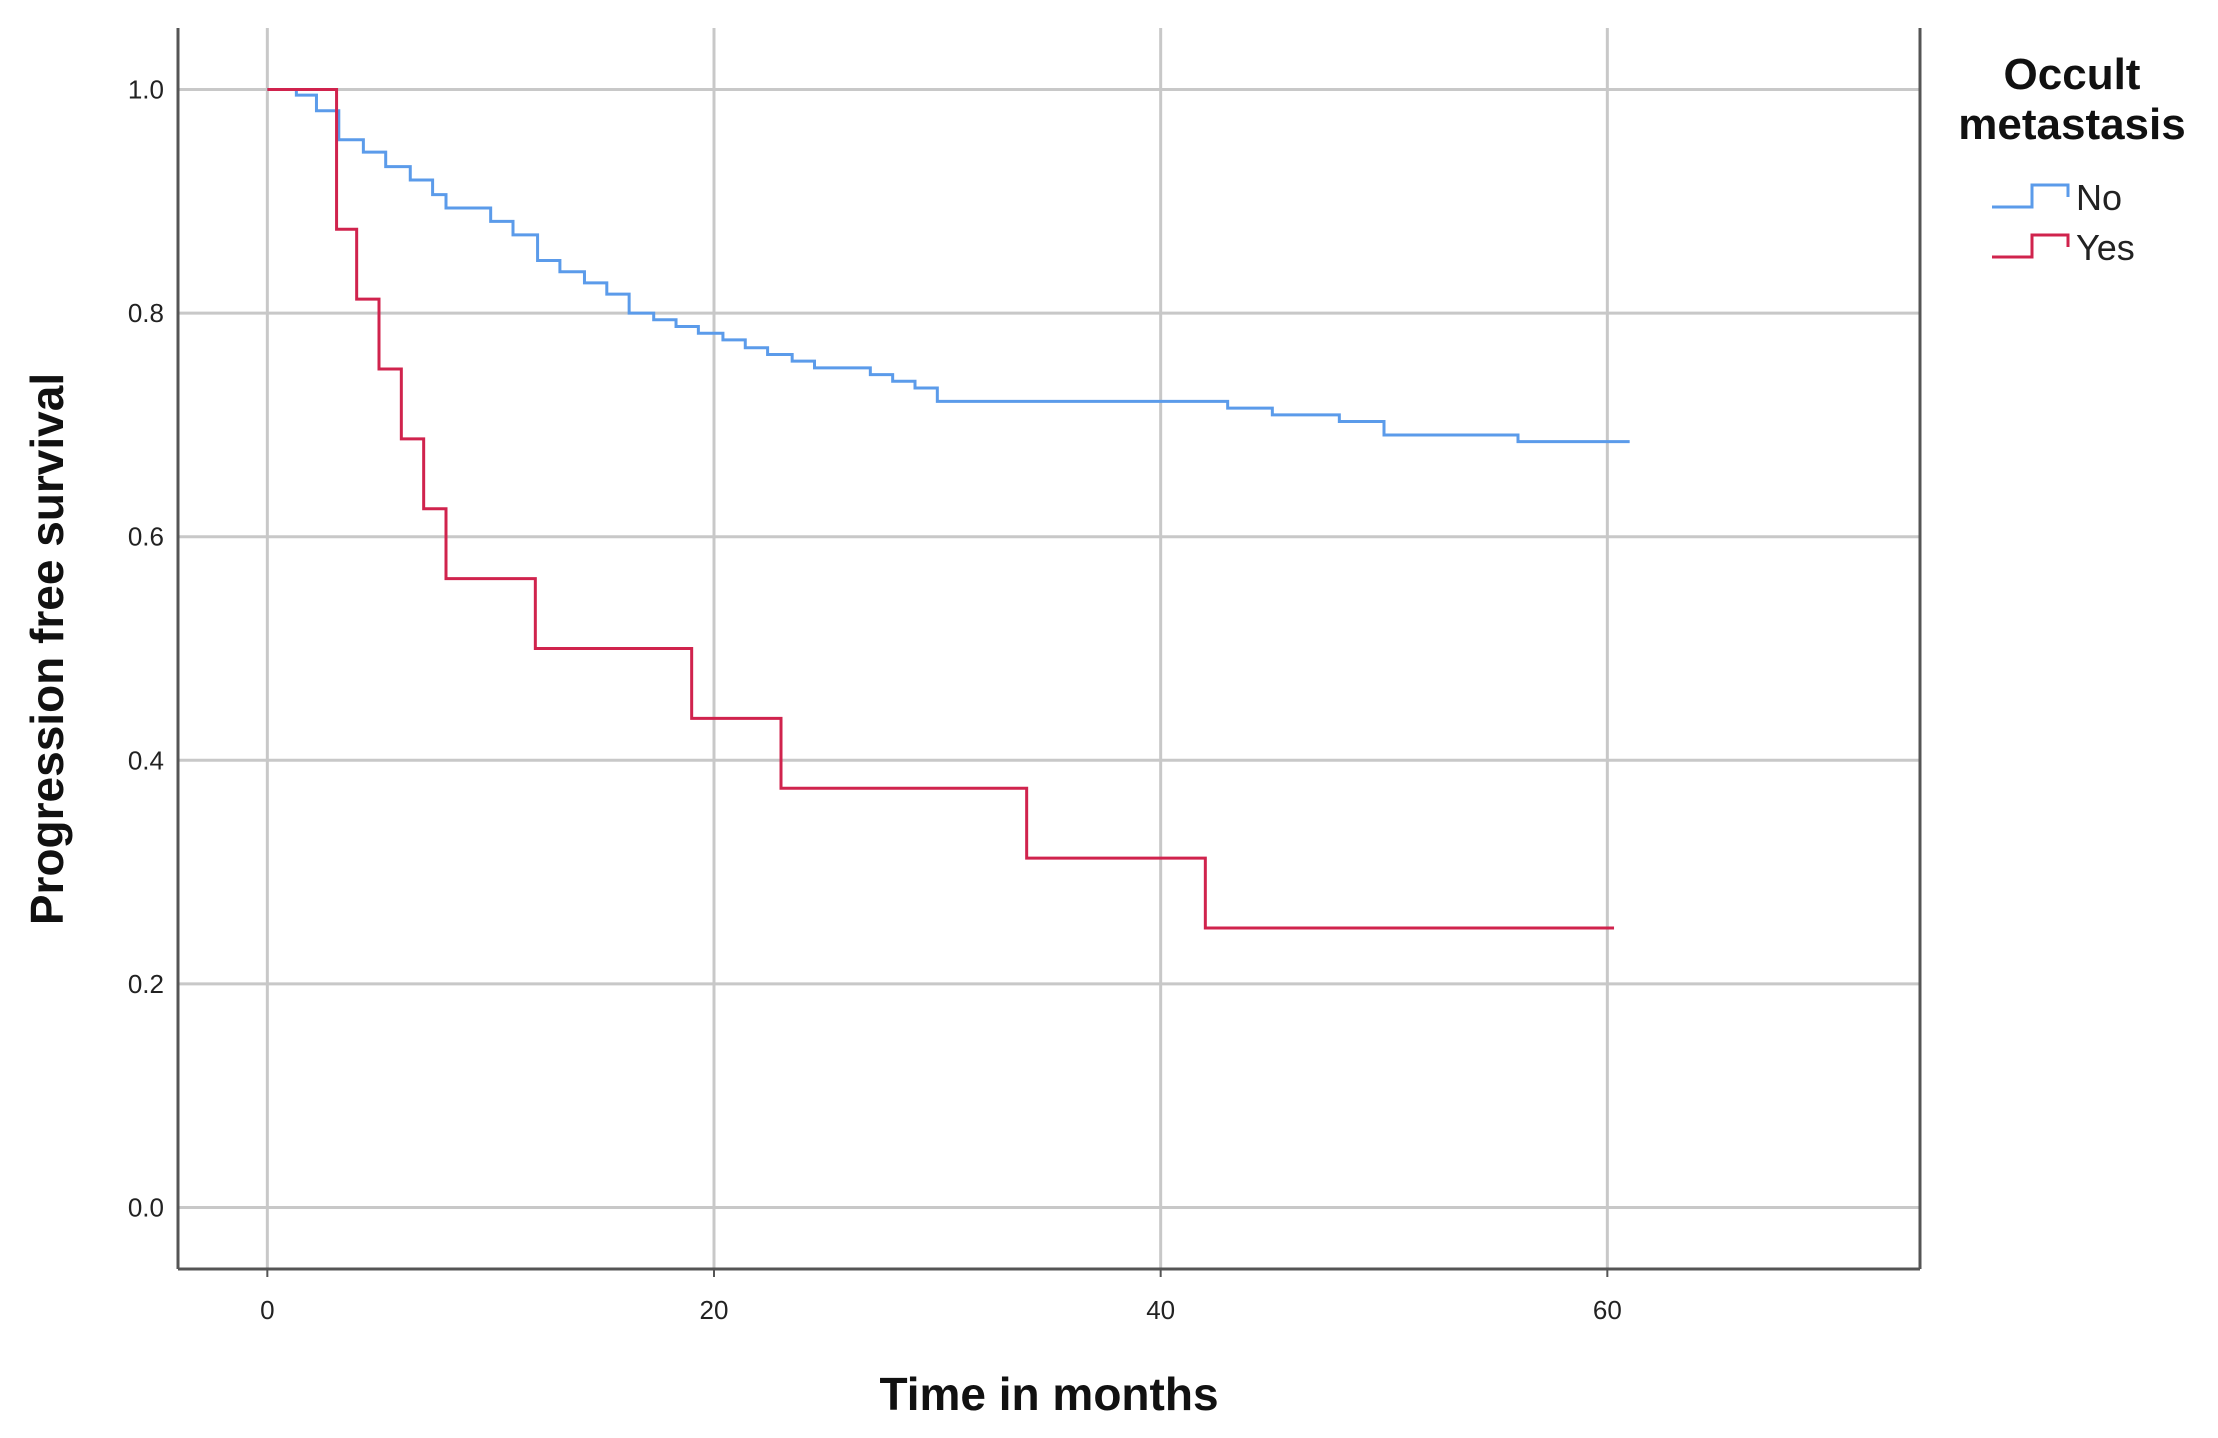 This screenshot has width=2218, height=1438. What do you see at coordinates (1160, 1310) in the screenshot?
I see `x-tick-label: 40` at bounding box center [1160, 1310].